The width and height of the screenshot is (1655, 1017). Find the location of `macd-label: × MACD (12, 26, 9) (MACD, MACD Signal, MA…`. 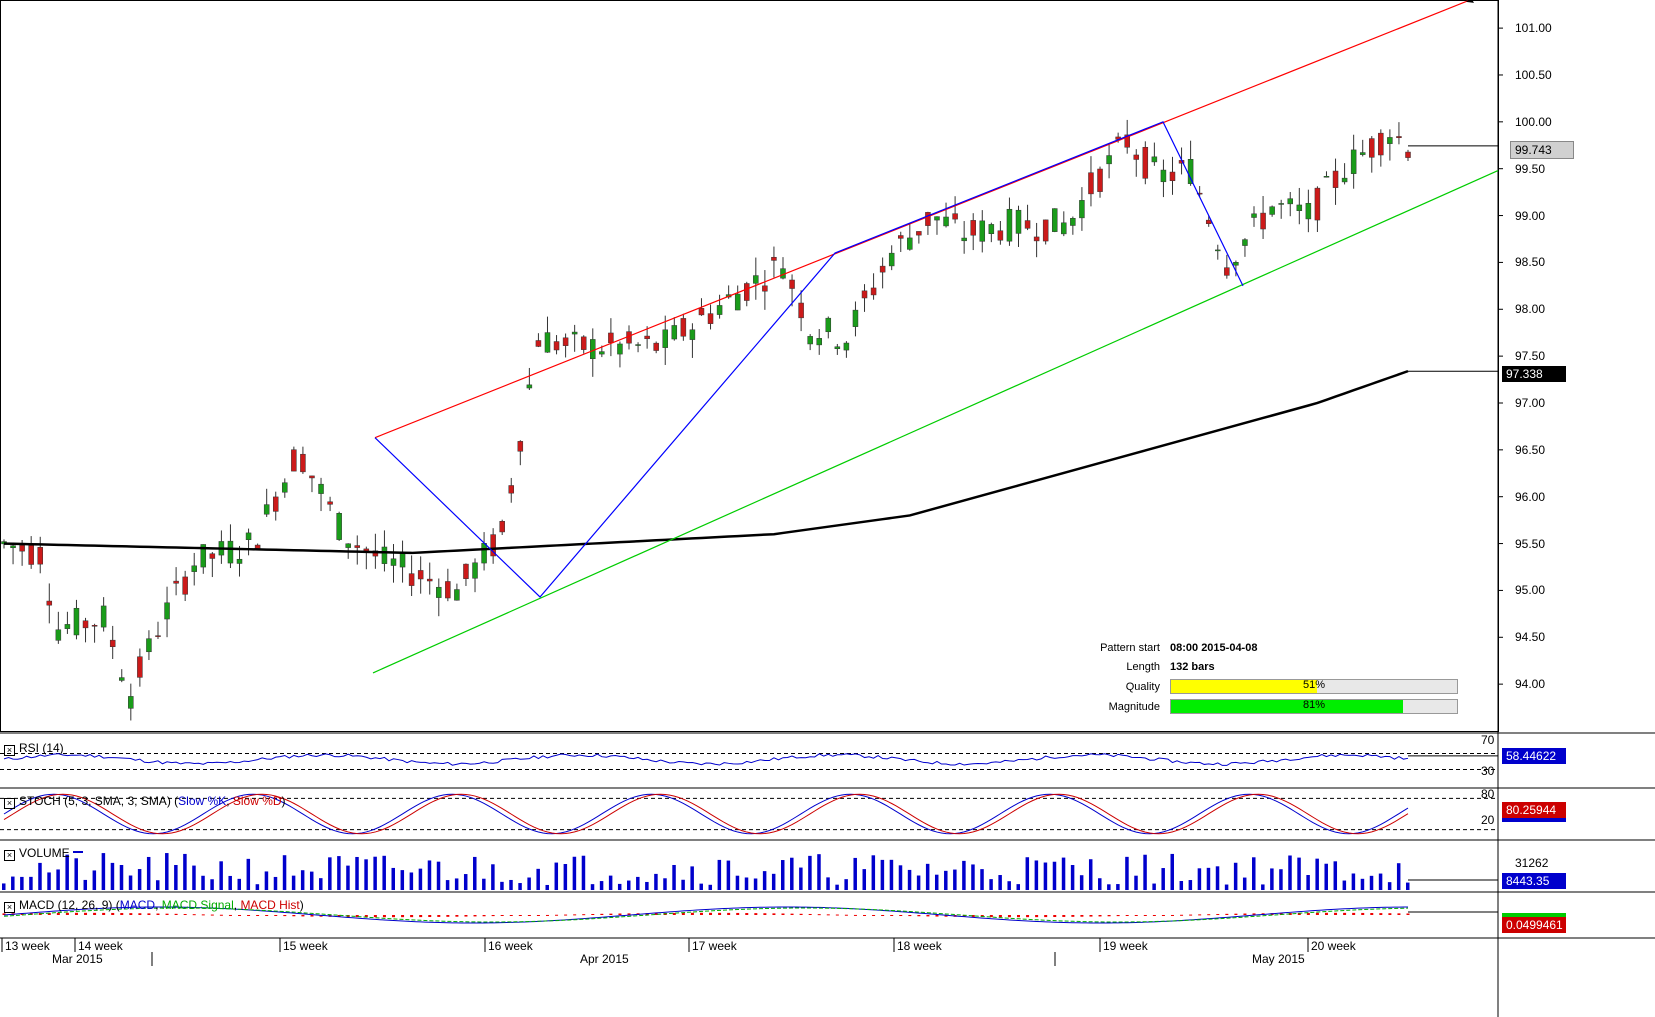

macd-label: × MACD (12, 26, 9) (MACD, MACD Signal, MA… is located at coordinates (154, 905).